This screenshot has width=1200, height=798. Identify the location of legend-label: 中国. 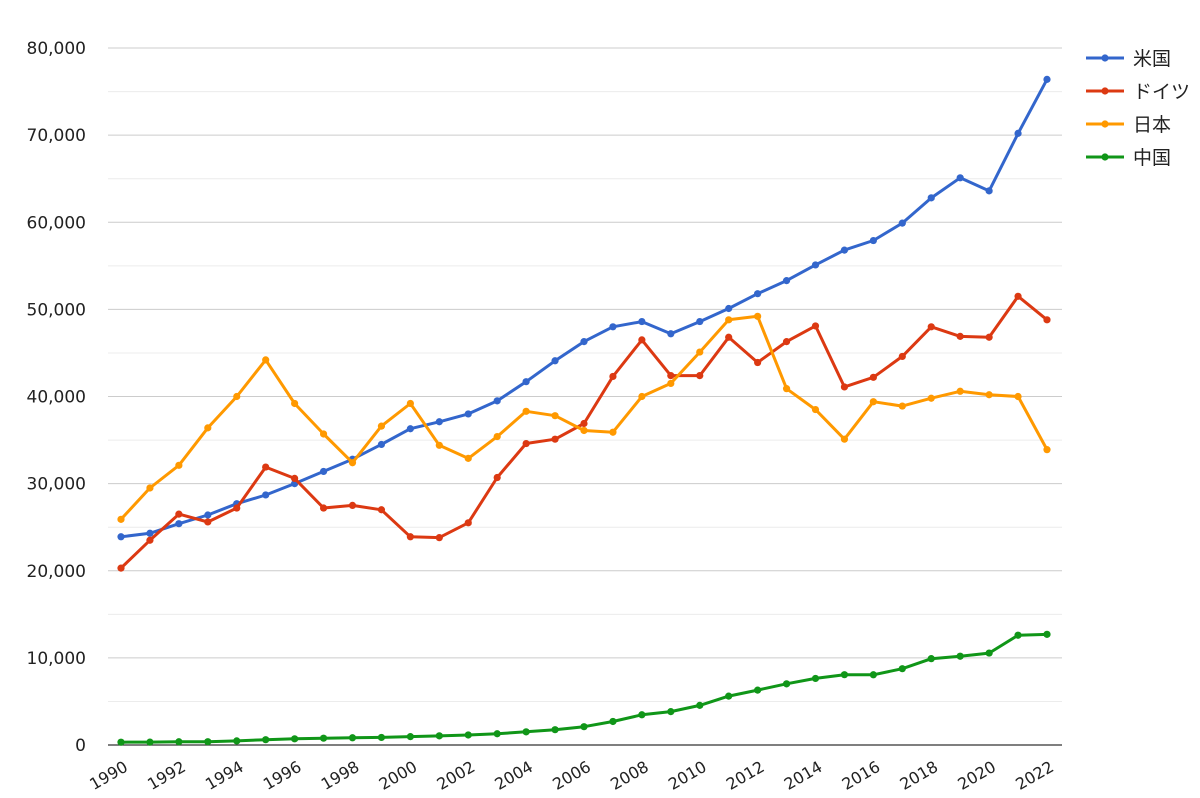
(1152, 158).